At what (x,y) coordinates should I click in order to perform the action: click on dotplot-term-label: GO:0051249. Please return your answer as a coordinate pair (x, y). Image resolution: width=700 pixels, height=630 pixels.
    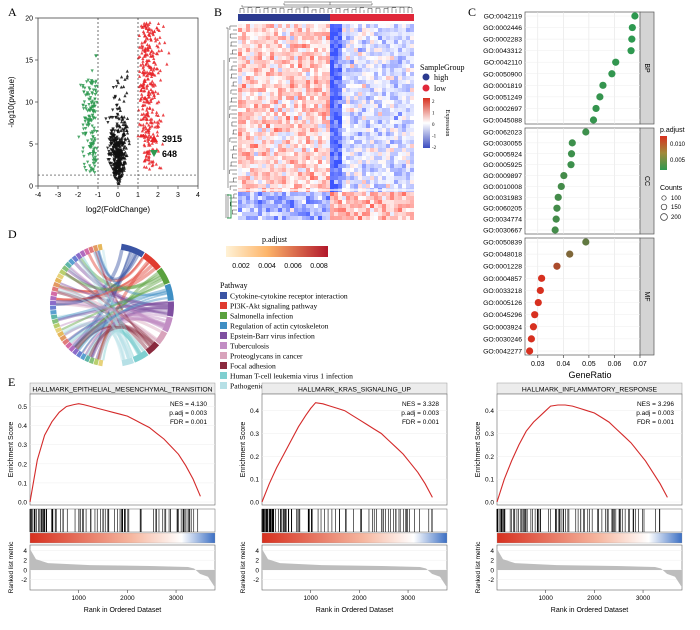
    Looking at the image, I should click on (502, 97).